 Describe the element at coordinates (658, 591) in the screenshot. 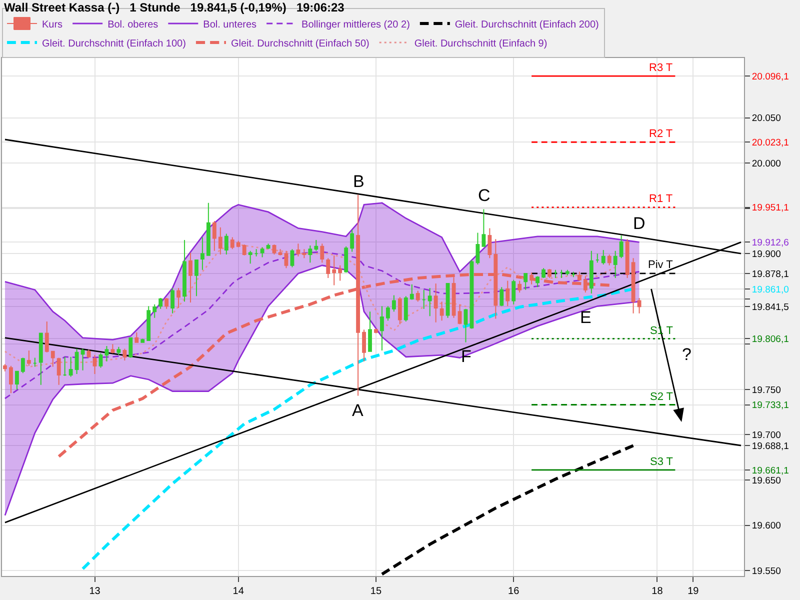

I see `x-tick-label: 18` at that location.